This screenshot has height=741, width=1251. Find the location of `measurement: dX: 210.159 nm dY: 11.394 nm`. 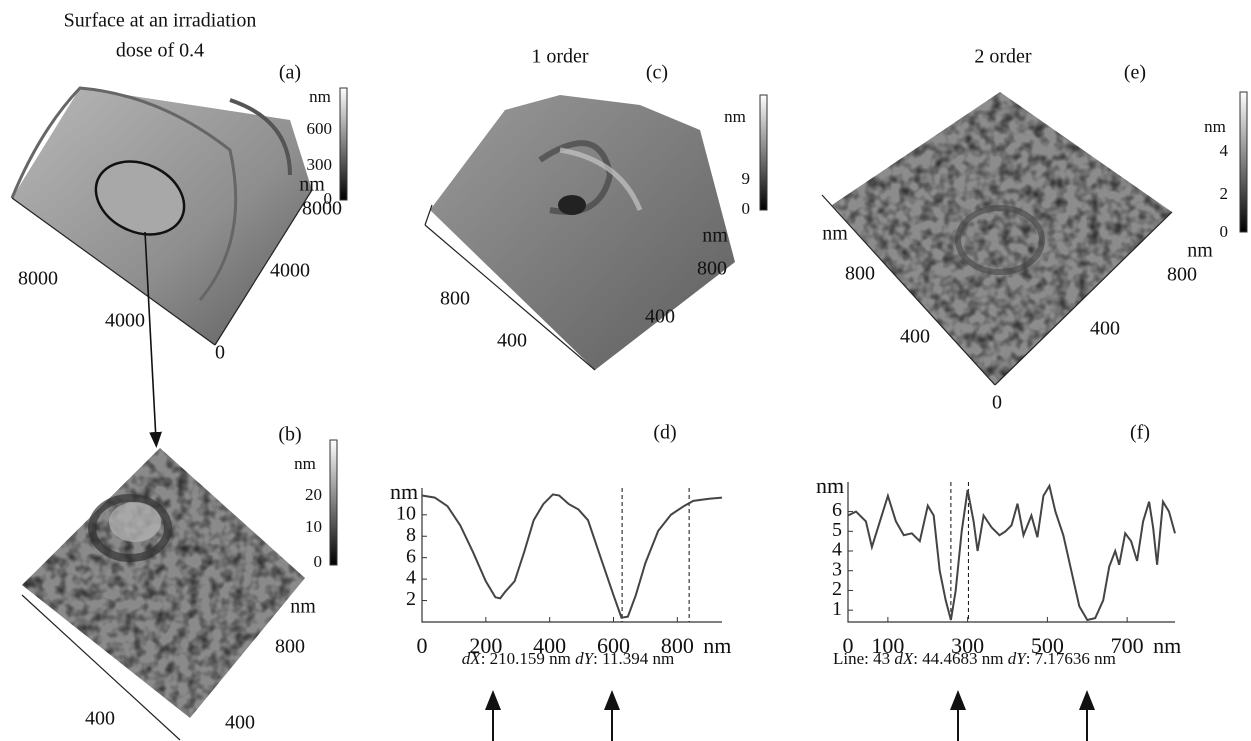

measurement: dX: 210.159 nm dY: 11.394 nm is located at coordinates (568, 658).